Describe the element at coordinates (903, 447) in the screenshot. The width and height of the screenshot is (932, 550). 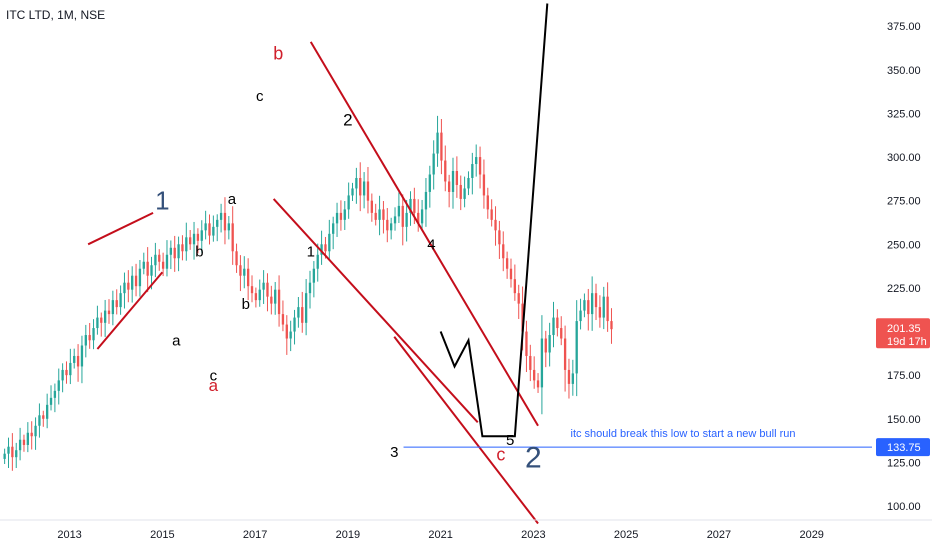
I see `support-price-badge` at that location.